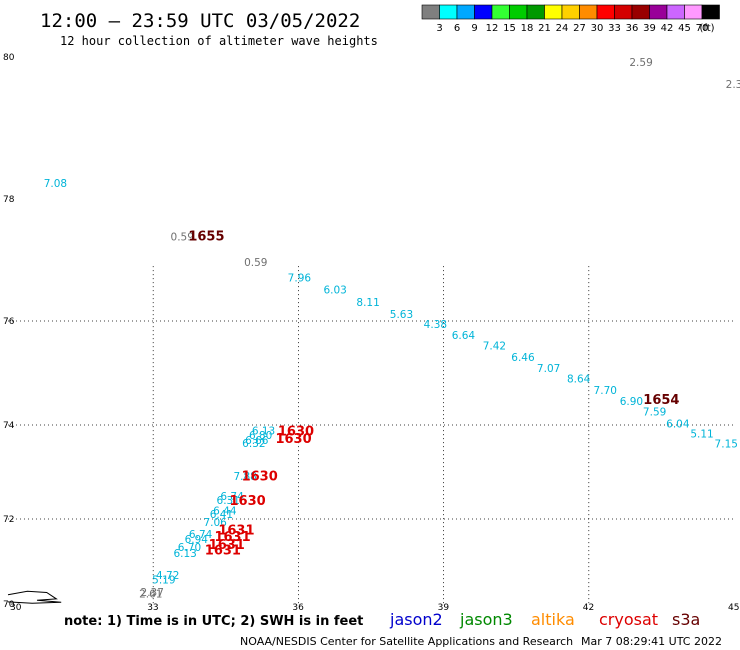 Image resolution: width=740 pixels, height=650 pixels. I want to click on lon-tick-label: 39, so click(444, 608).